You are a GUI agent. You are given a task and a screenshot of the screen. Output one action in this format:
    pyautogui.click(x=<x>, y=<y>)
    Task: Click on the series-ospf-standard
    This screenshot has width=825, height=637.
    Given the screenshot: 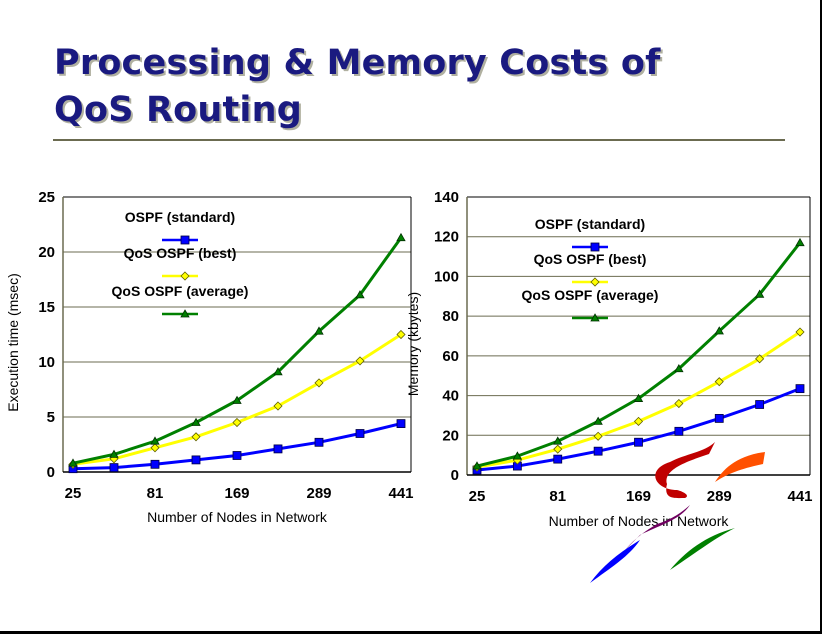 What is the action you would take?
    pyautogui.click(x=237, y=446)
    